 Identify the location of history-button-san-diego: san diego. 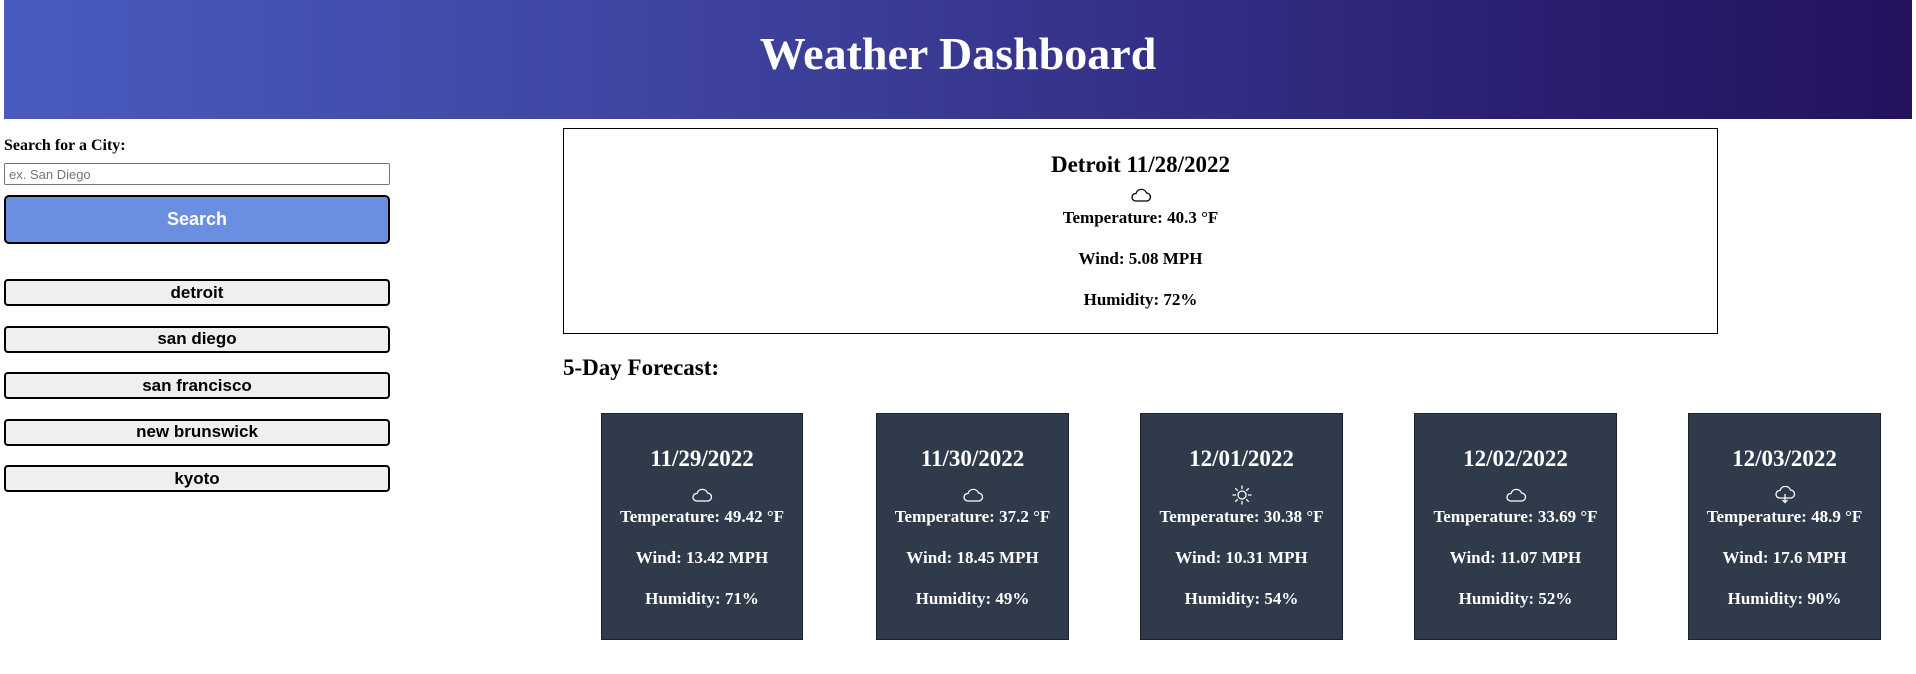
(197, 339).